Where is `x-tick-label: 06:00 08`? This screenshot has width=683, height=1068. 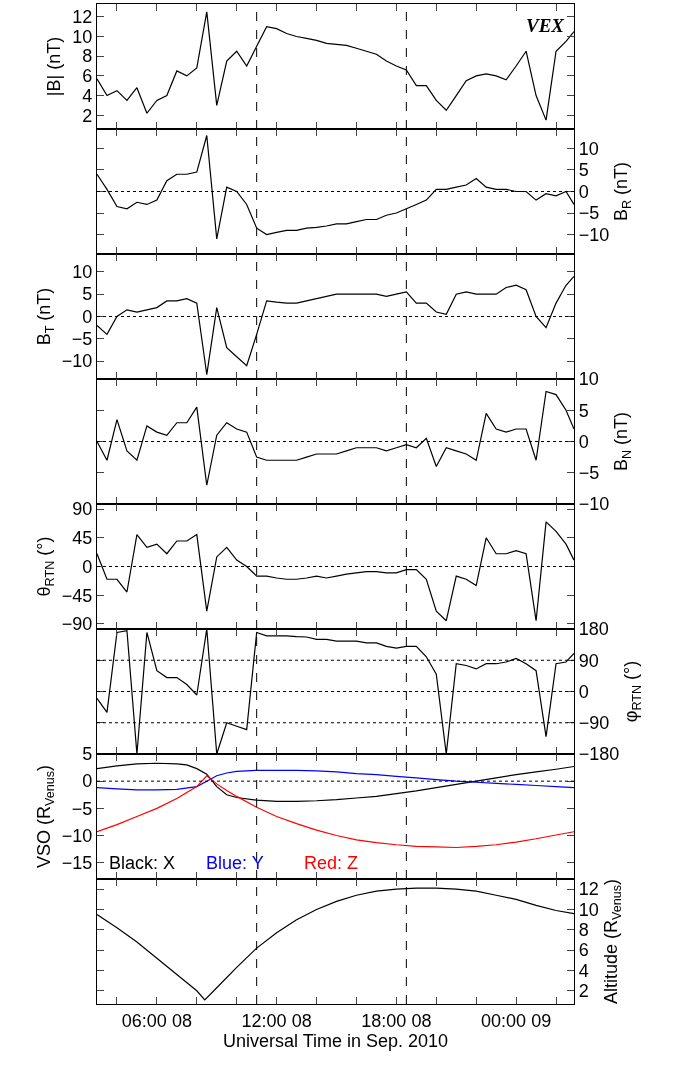 x-tick-label: 06:00 08 is located at coordinates (156, 1020).